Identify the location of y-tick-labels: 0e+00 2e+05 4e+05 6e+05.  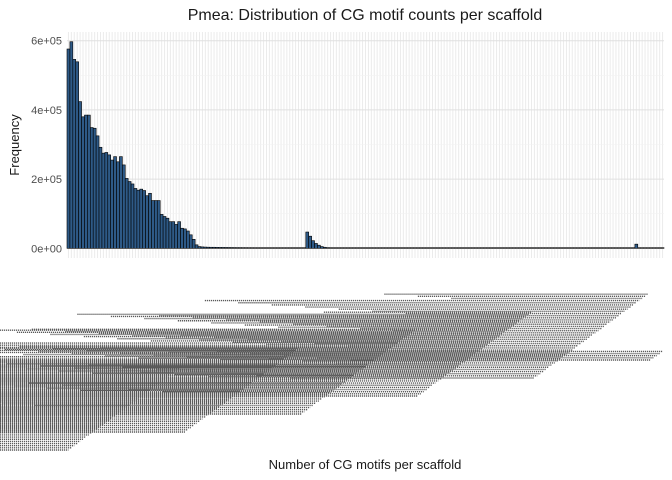
(46, 146).